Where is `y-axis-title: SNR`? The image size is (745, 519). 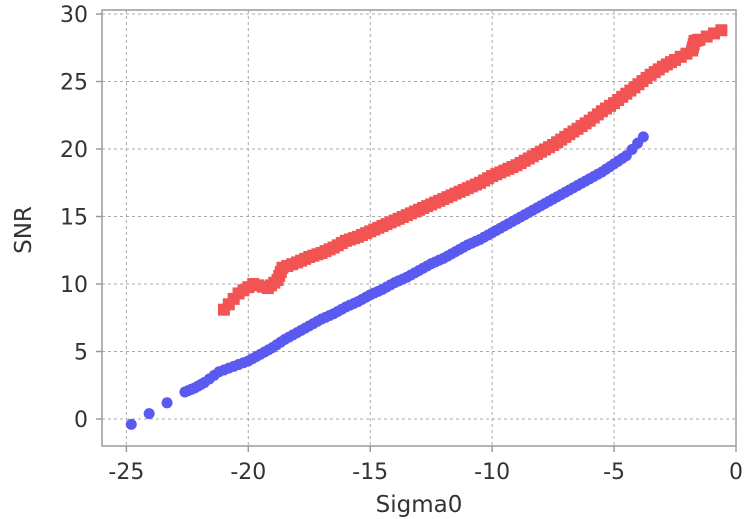
y-axis-title: SNR is located at coordinates (24, 230).